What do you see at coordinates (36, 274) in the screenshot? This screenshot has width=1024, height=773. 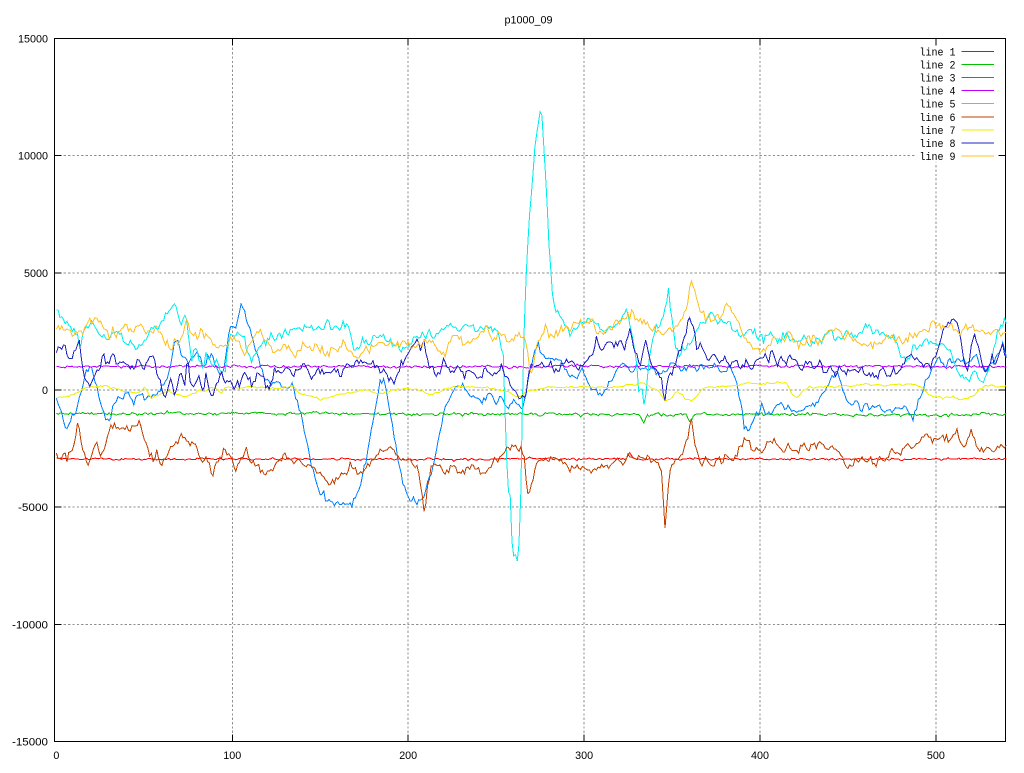 I see `svg-text: 5000` at bounding box center [36, 274].